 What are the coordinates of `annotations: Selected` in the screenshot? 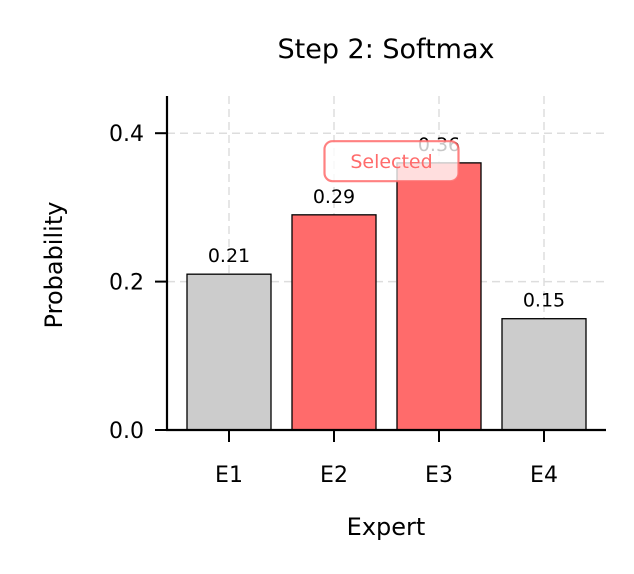 It's located at (391, 161).